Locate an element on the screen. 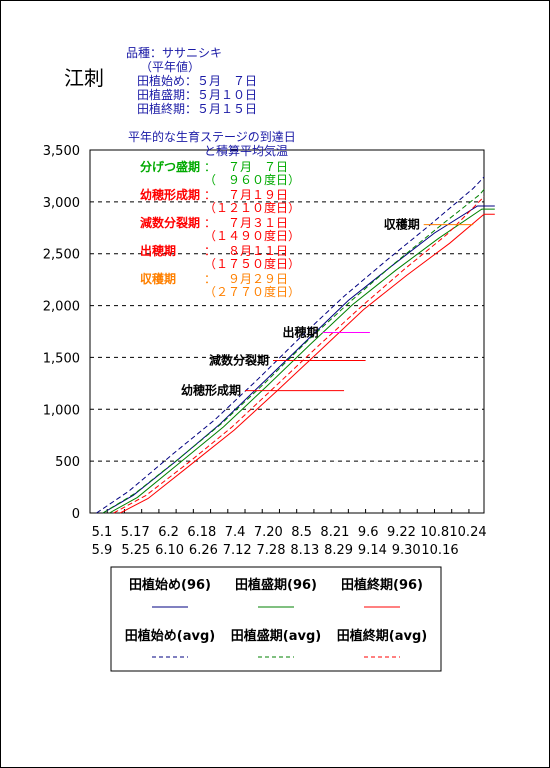  legend-label: 田植終期(avg) is located at coordinates (382, 636).